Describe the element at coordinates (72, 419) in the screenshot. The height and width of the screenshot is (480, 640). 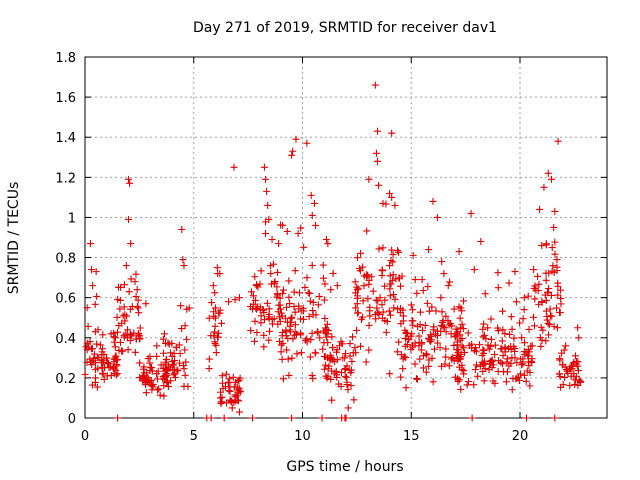
I see `y-tick-label: 0` at that location.